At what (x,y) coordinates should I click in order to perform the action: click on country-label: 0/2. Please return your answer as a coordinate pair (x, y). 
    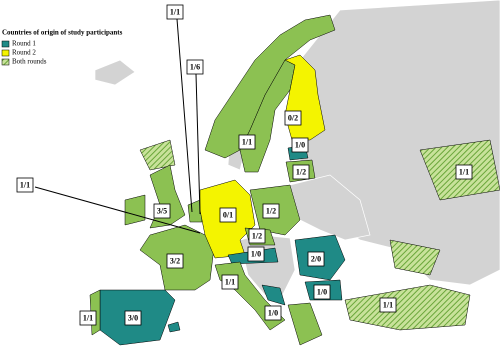
    Looking at the image, I should click on (293, 118).